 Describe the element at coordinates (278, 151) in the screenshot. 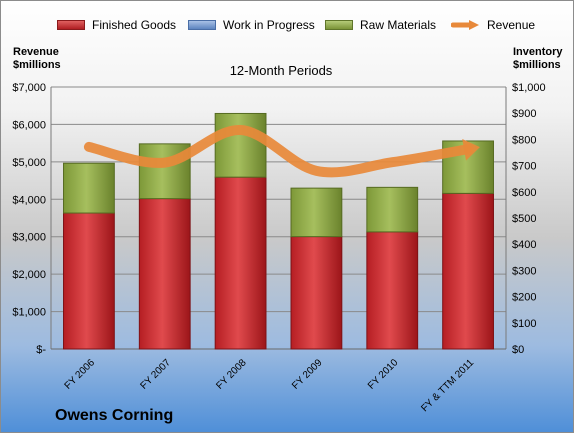

I see `revenue-line` at that location.